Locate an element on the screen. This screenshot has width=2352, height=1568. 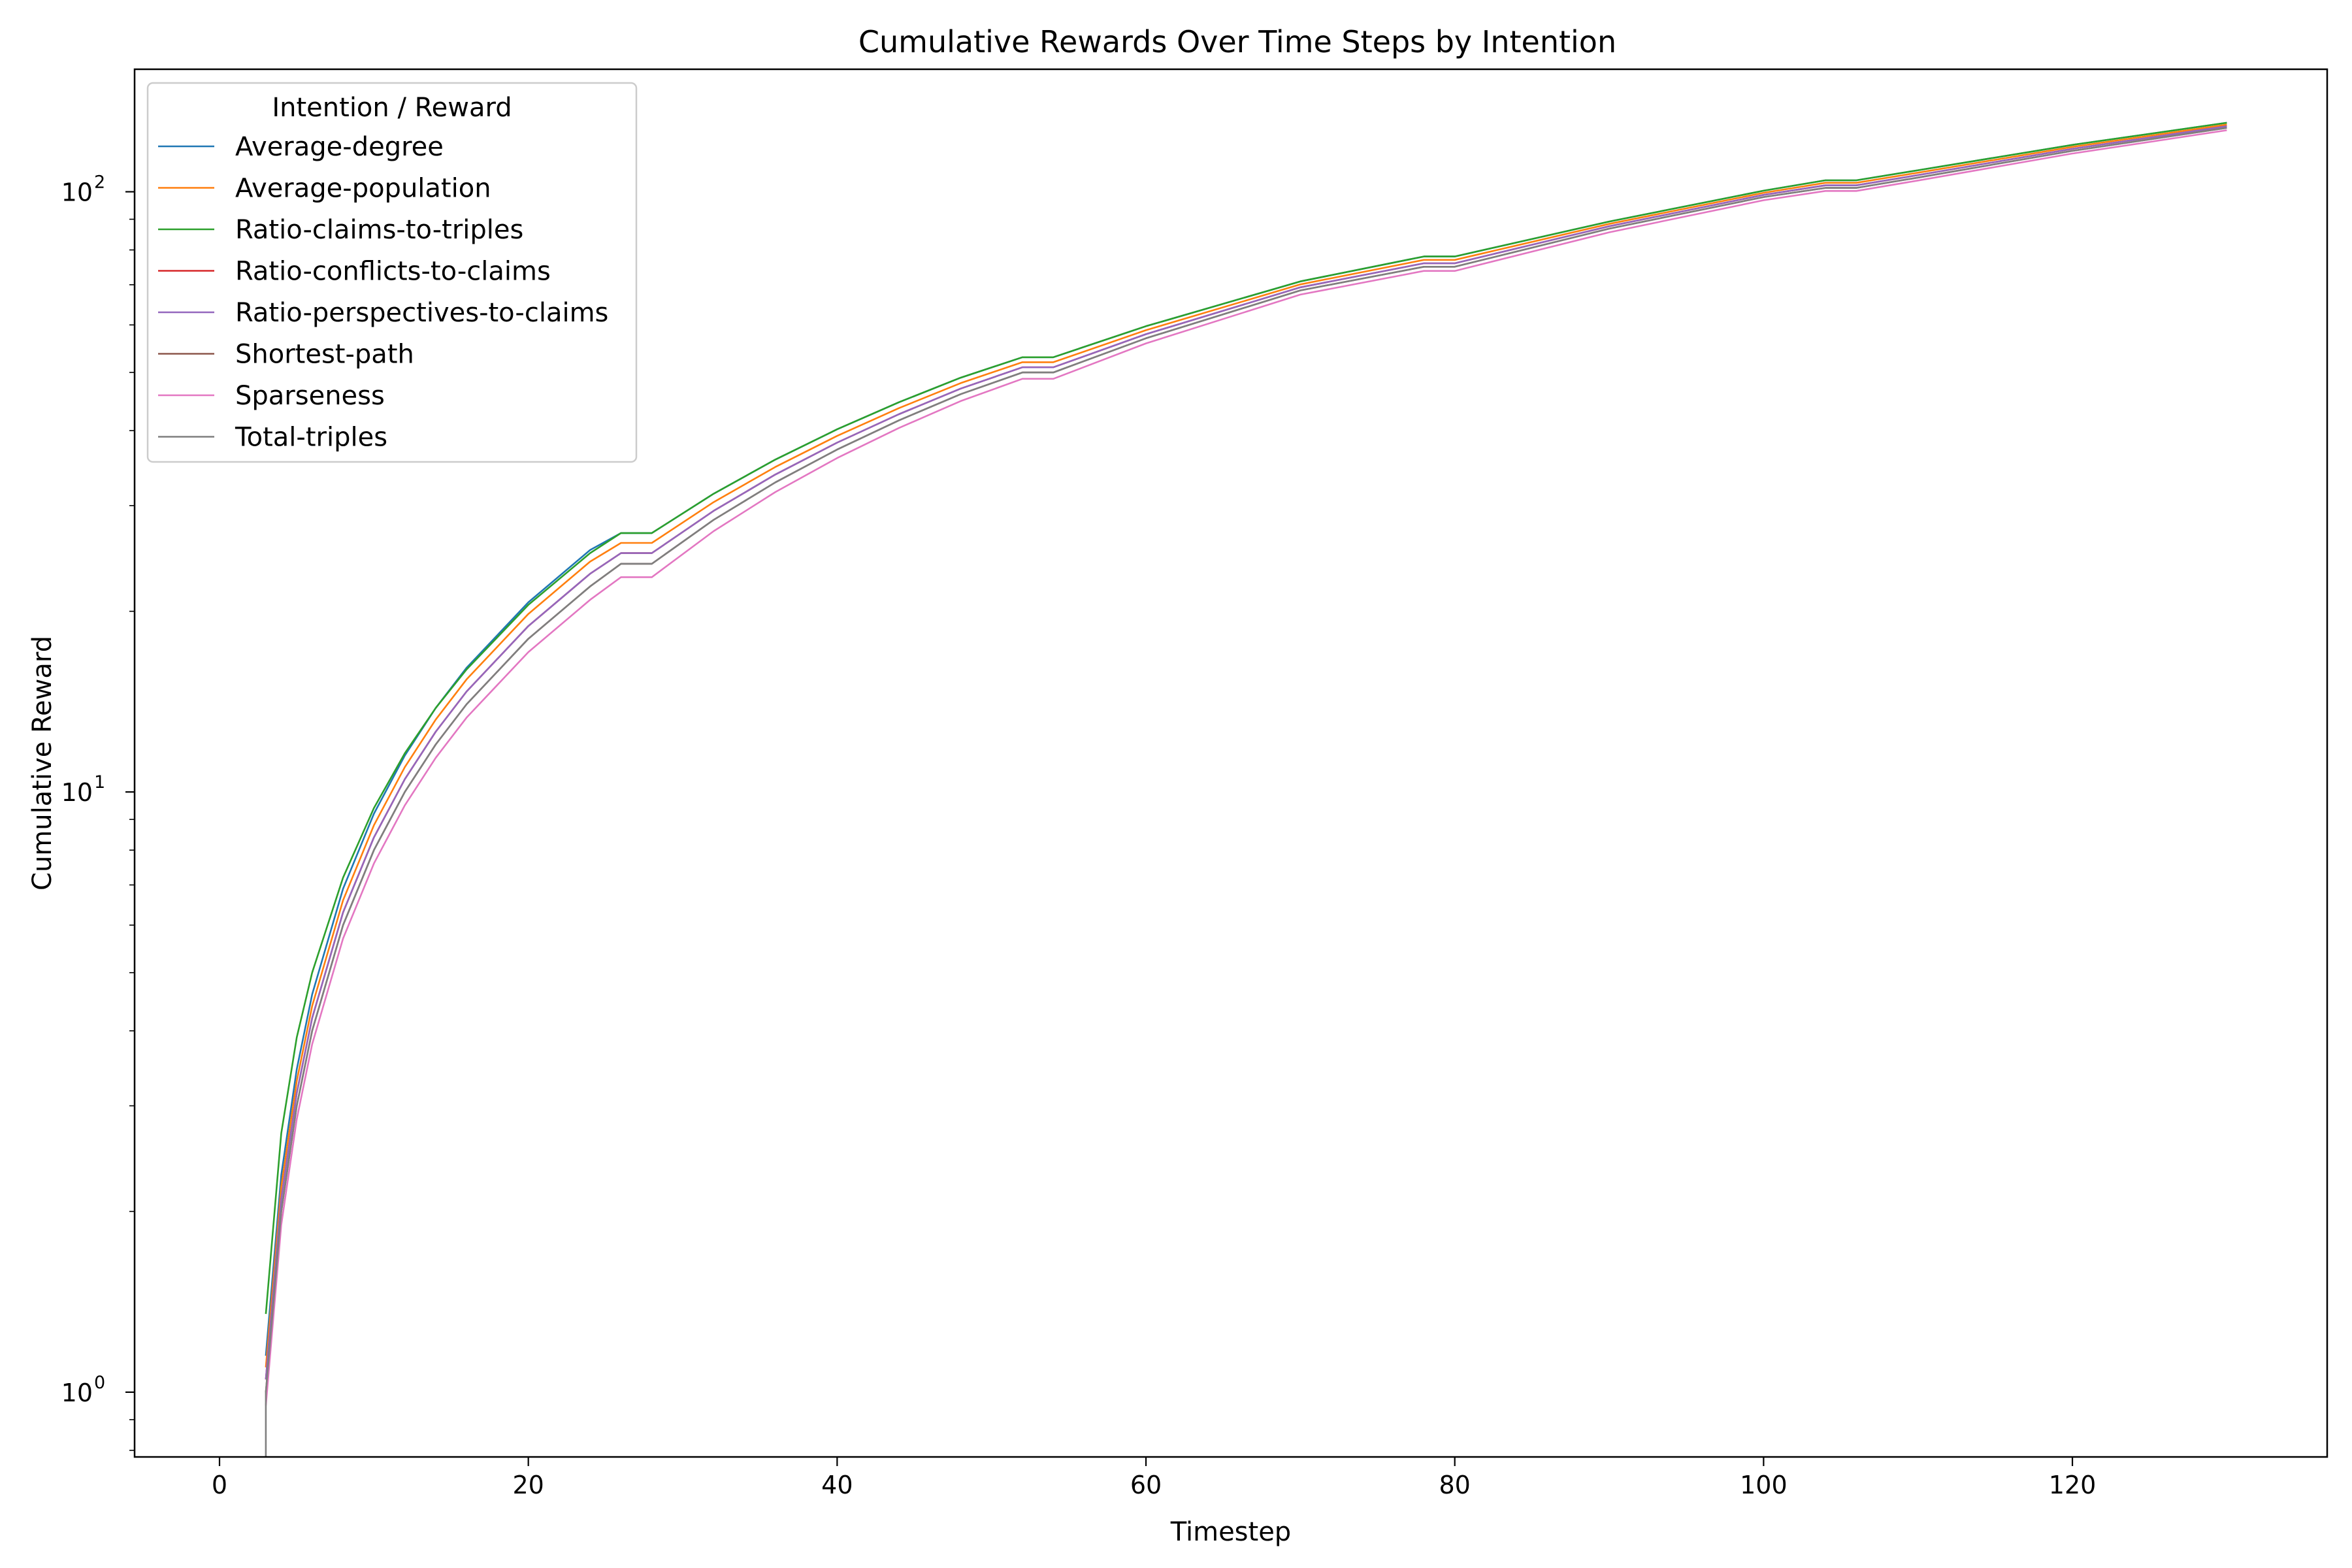
legend-entry-average-population: Average-population is located at coordinates (324, 189).